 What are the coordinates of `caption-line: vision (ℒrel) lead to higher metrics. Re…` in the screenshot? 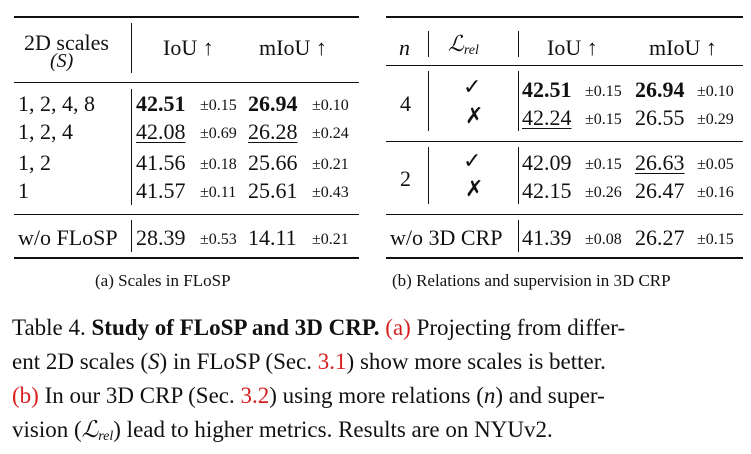 It's located at (377, 433).